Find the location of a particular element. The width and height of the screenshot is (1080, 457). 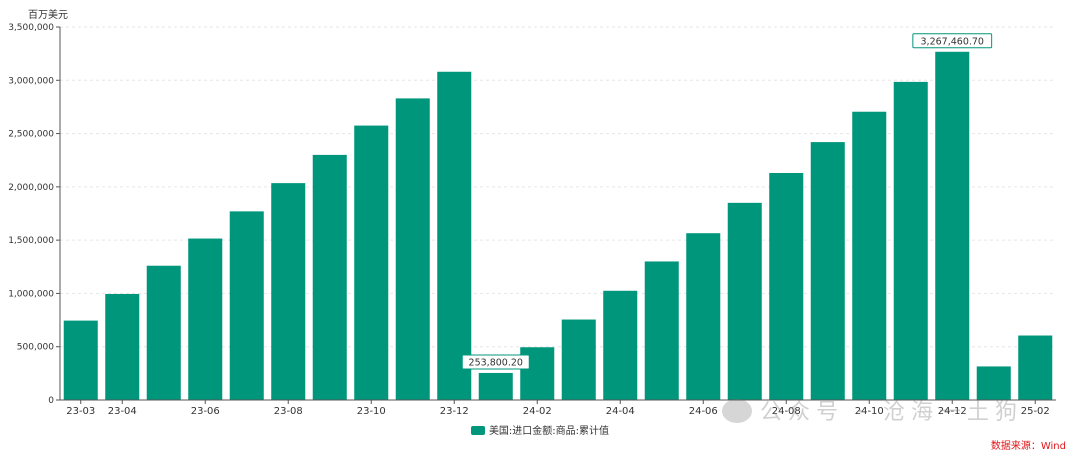

y-tick-label: 2,500,000 is located at coordinates (31, 135).